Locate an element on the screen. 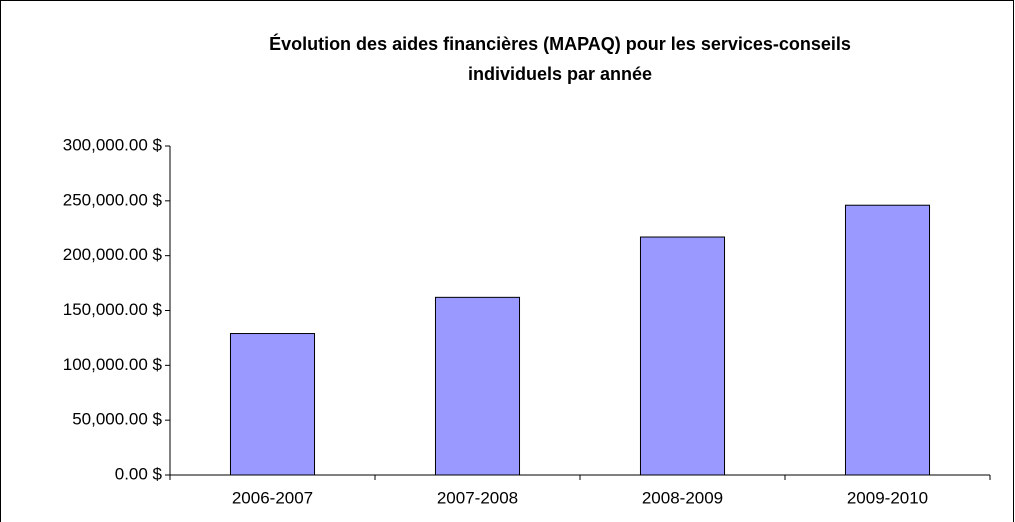 This screenshot has height=522, width=1015. x-tick-label: 2006-2007 is located at coordinates (272, 497).